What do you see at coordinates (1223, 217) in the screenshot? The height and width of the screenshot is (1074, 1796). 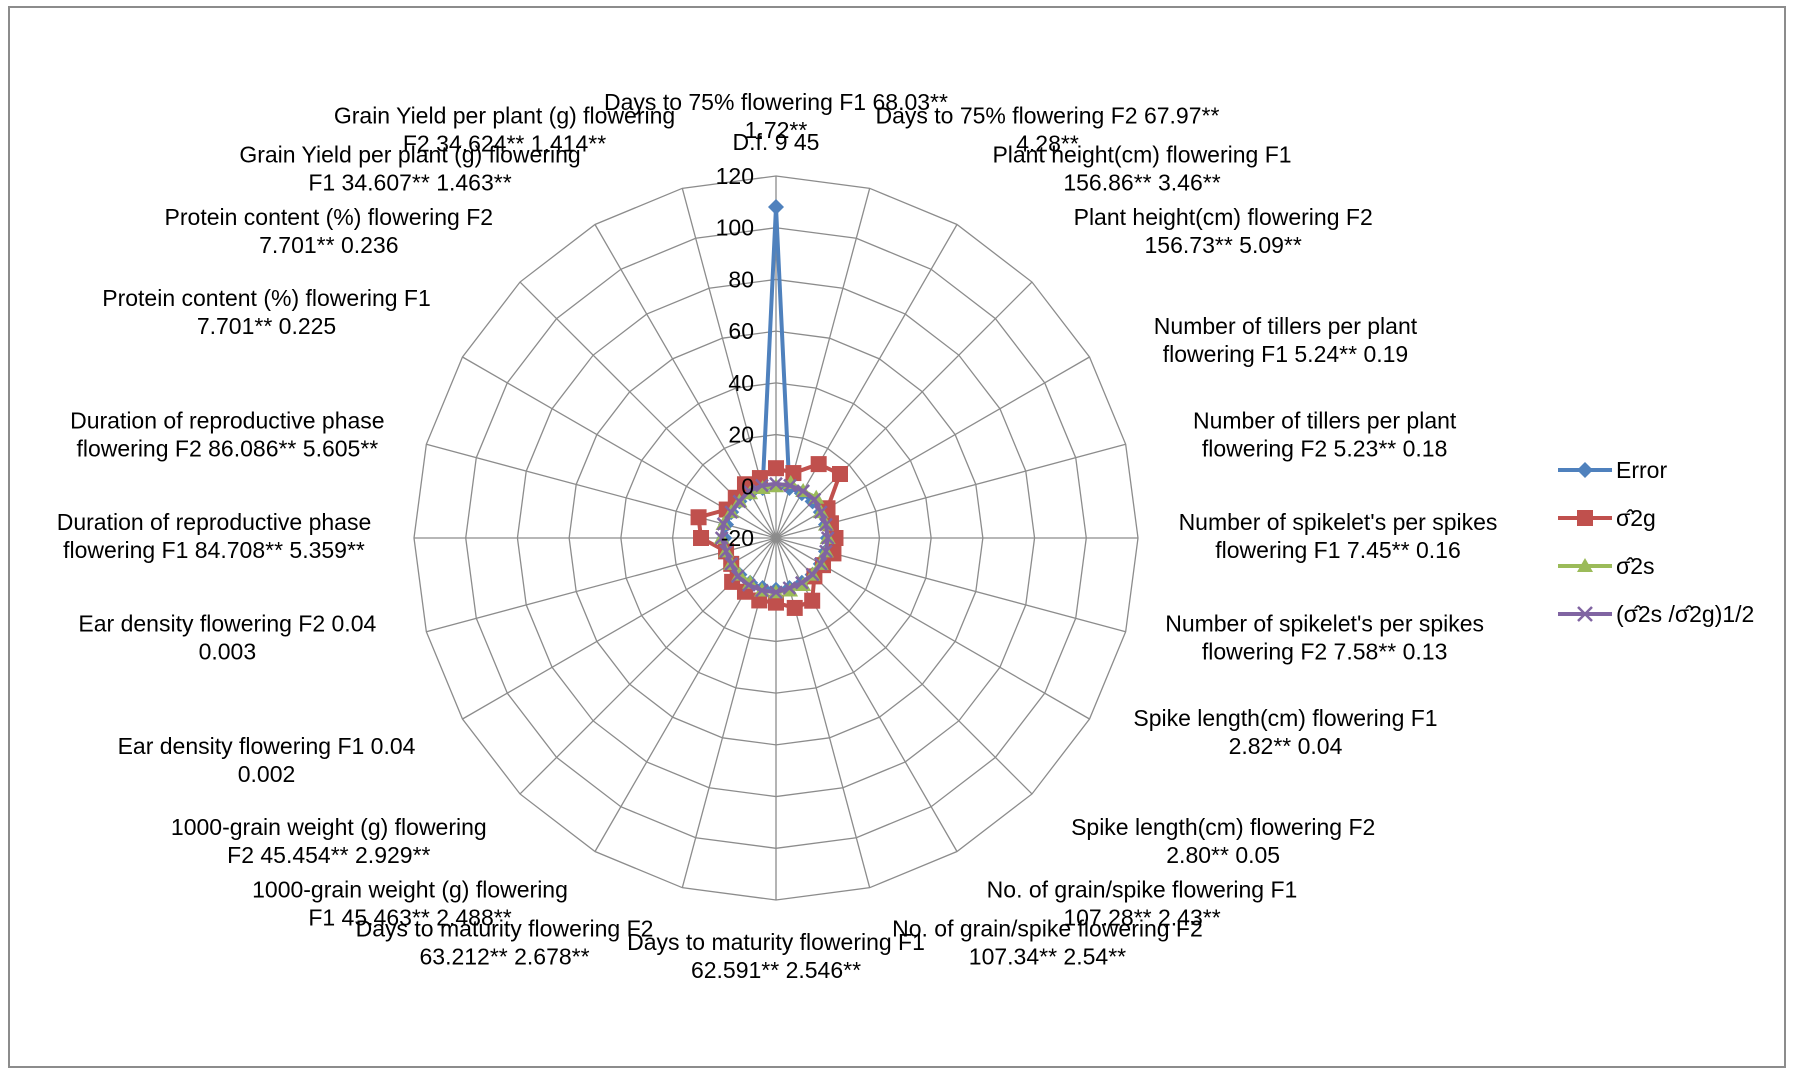 I see `category-label-line: Plant height(cm) flowering F2` at bounding box center [1223, 217].